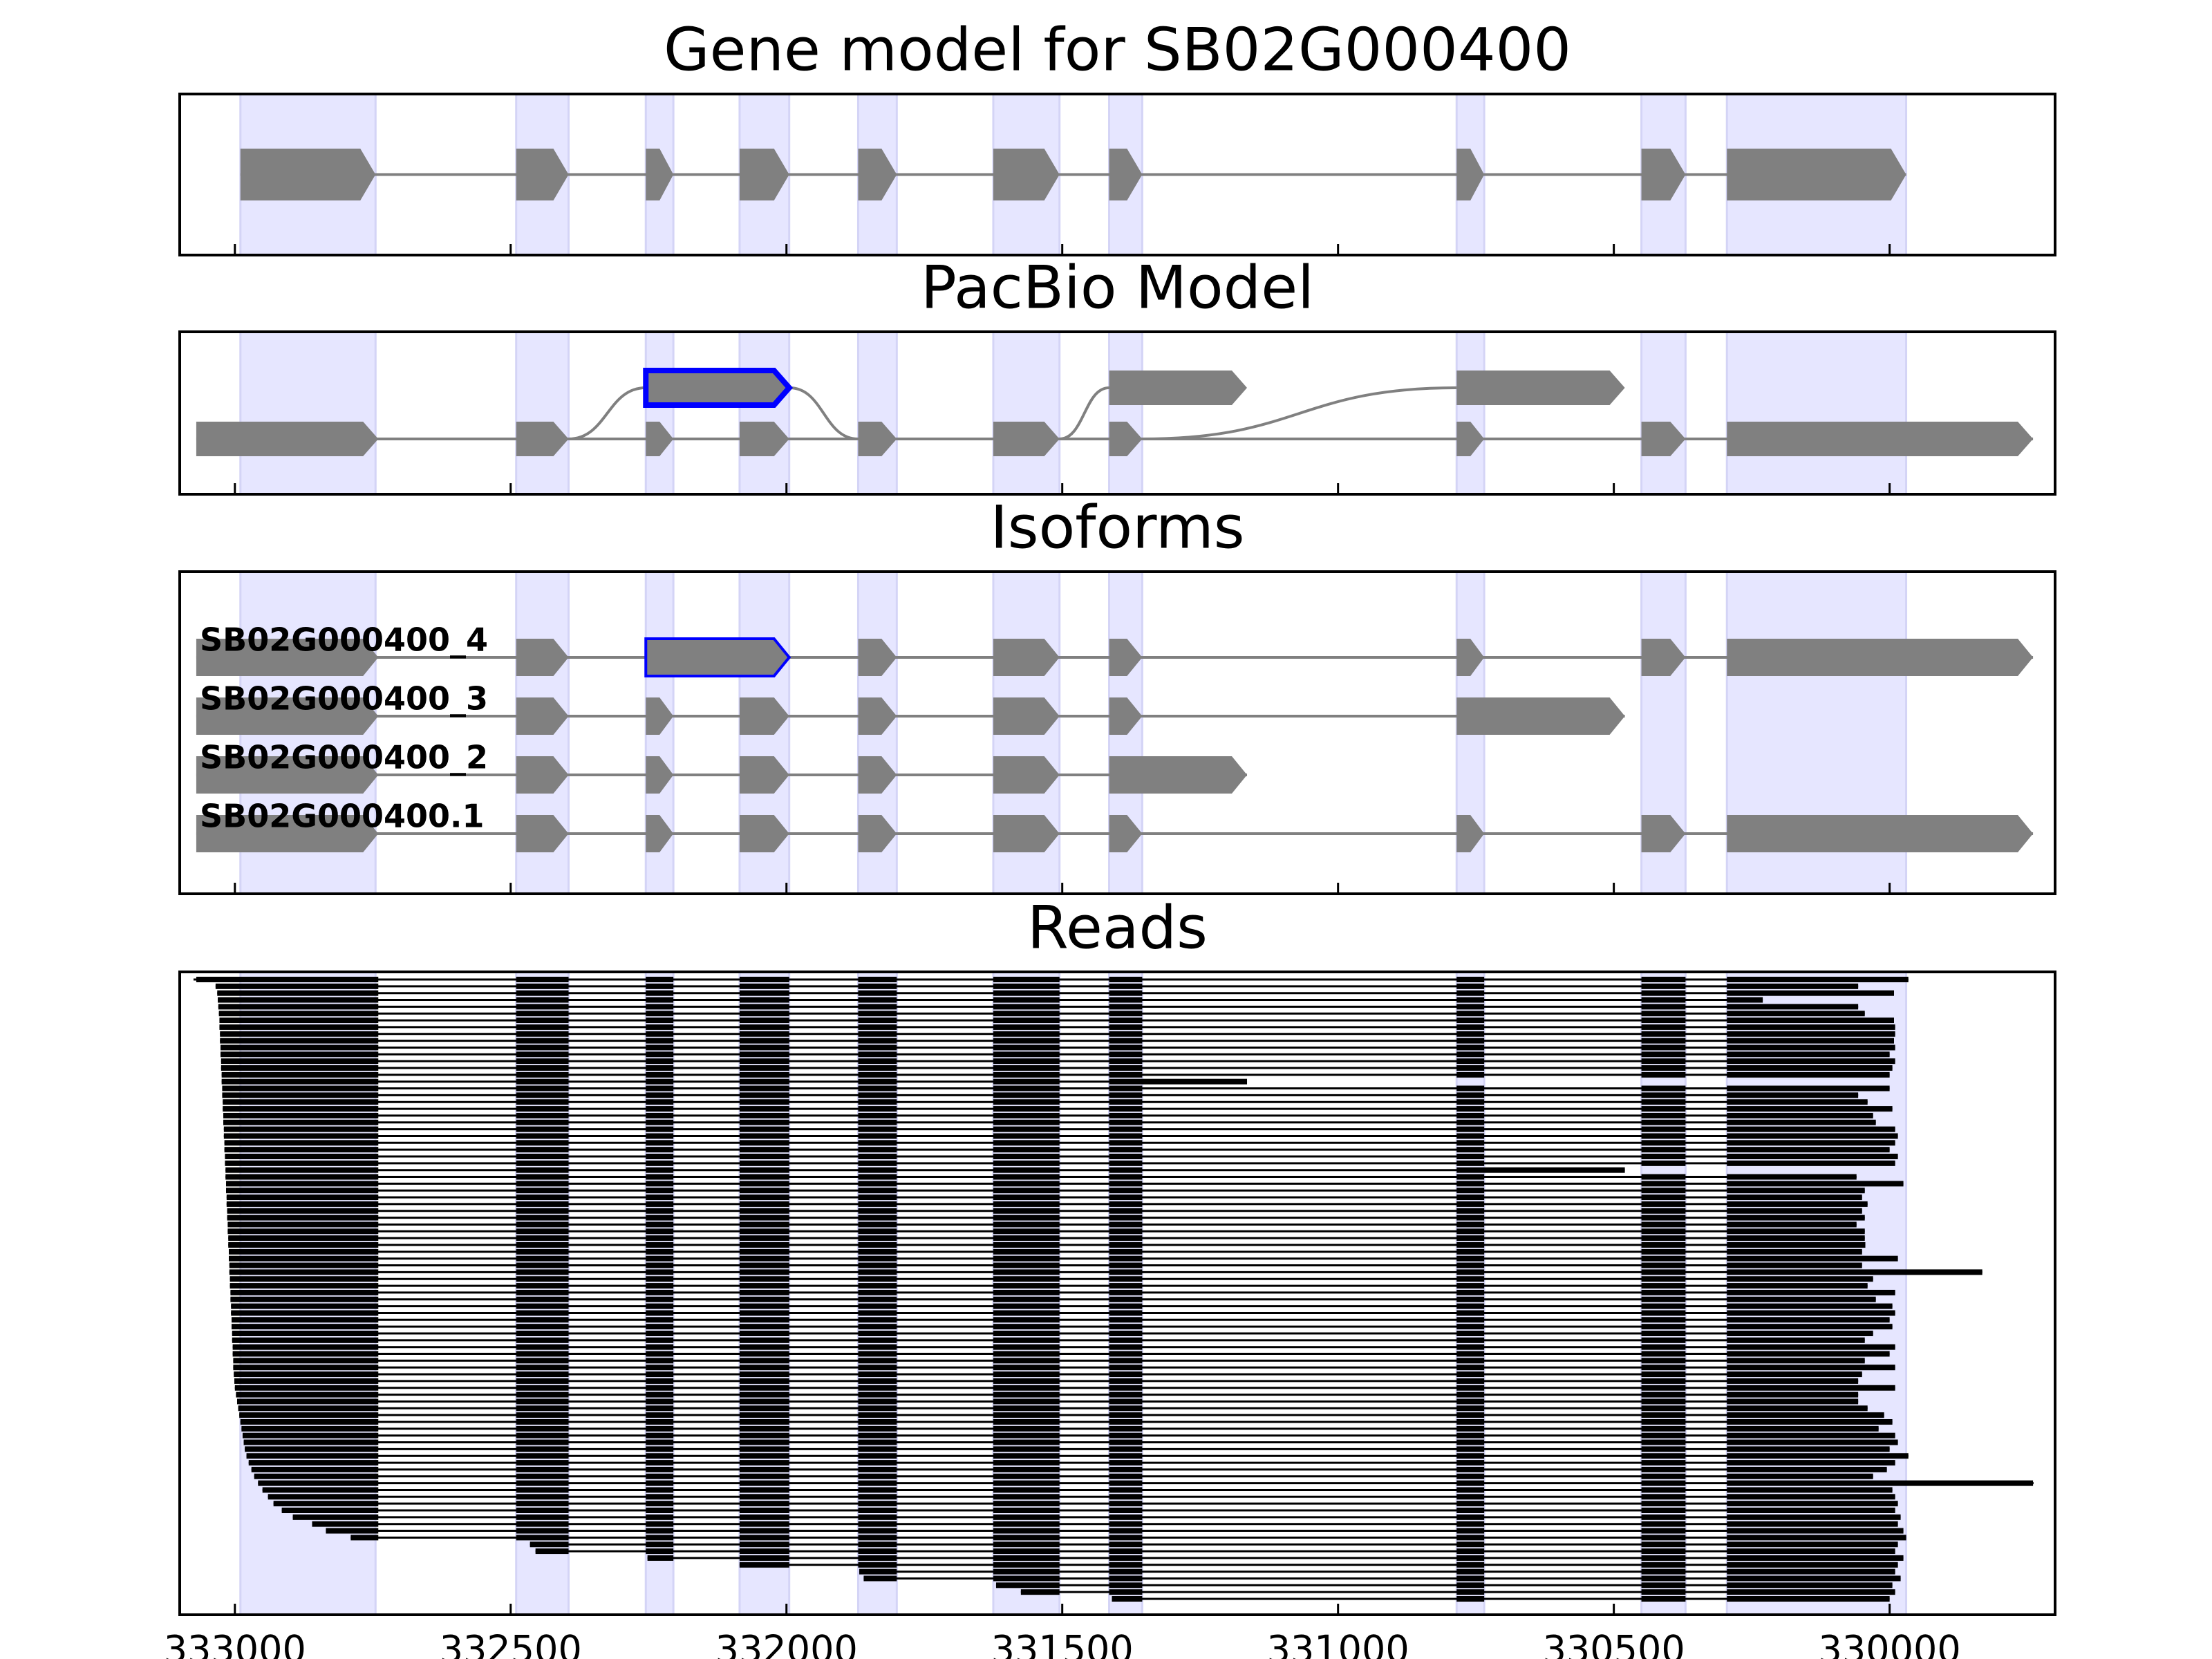 The image size is (2212, 1659). What do you see at coordinates (1614, 1643) in the screenshot?
I see `x-tick-label: 330500` at bounding box center [1614, 1643].